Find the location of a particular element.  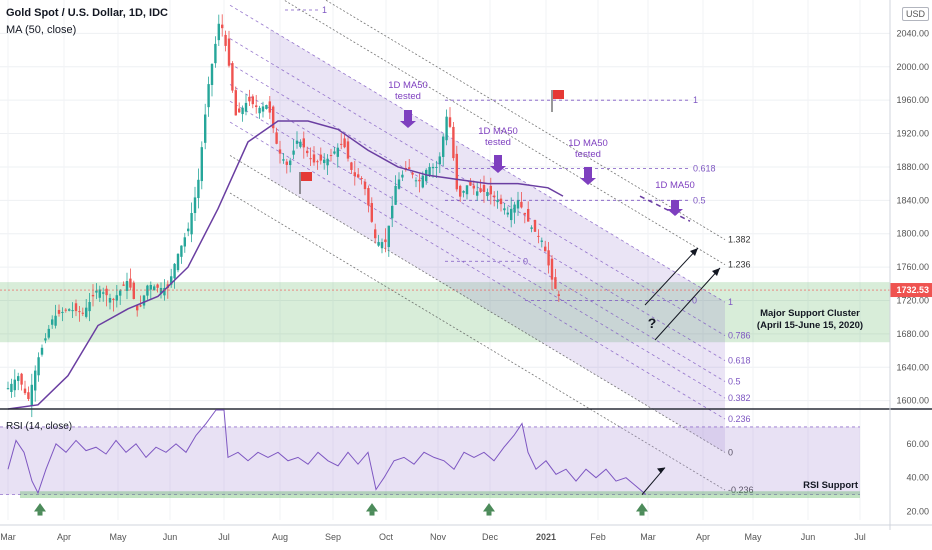

time-axis-tick: Oct is located at coordinates (386, 537).